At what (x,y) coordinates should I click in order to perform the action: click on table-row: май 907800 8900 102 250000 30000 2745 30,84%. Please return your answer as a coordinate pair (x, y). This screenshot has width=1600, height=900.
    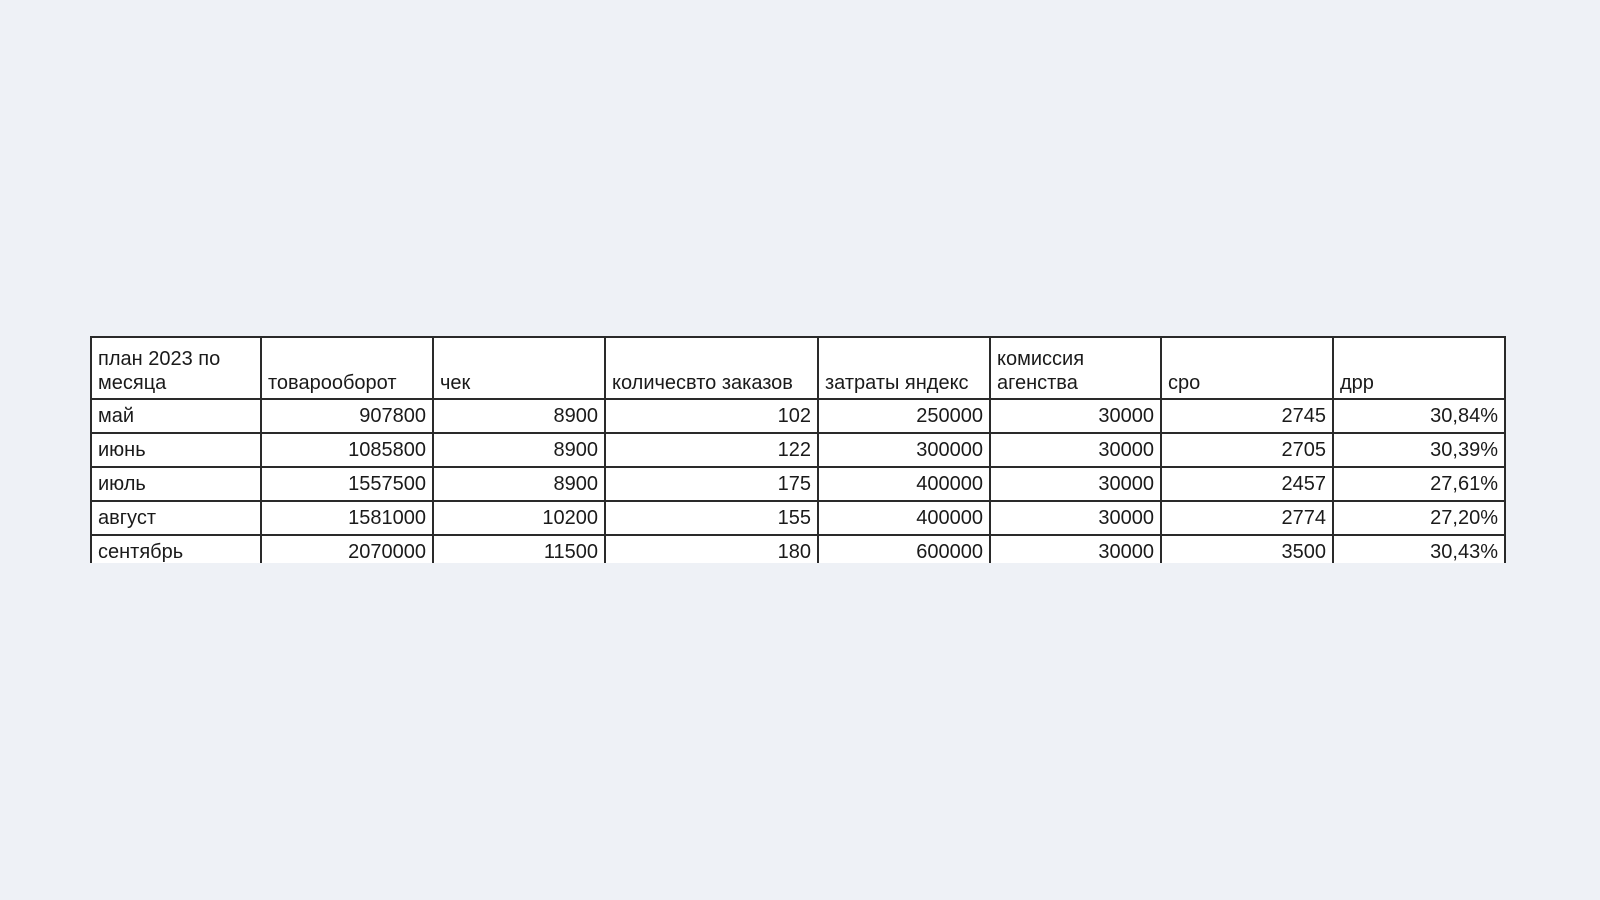
    Looking at the image, I should click on (798, 416).